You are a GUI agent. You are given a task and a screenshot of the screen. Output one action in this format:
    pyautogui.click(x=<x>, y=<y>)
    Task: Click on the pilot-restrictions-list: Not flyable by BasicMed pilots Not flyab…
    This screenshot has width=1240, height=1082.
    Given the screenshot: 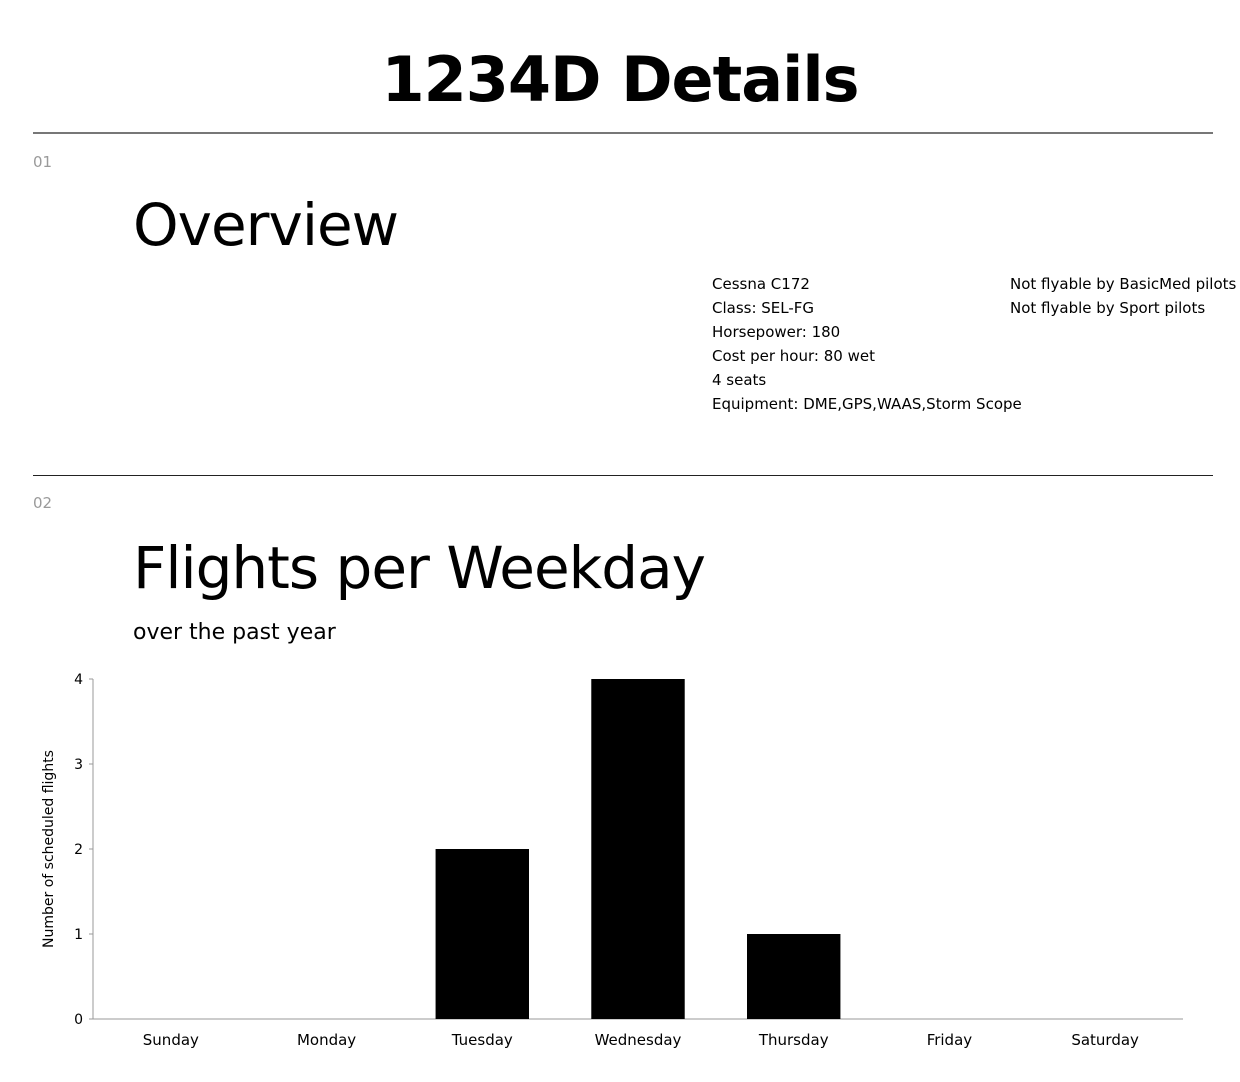 What is the action you would take?
    pyautogui.click(x=1123, y=296)
    